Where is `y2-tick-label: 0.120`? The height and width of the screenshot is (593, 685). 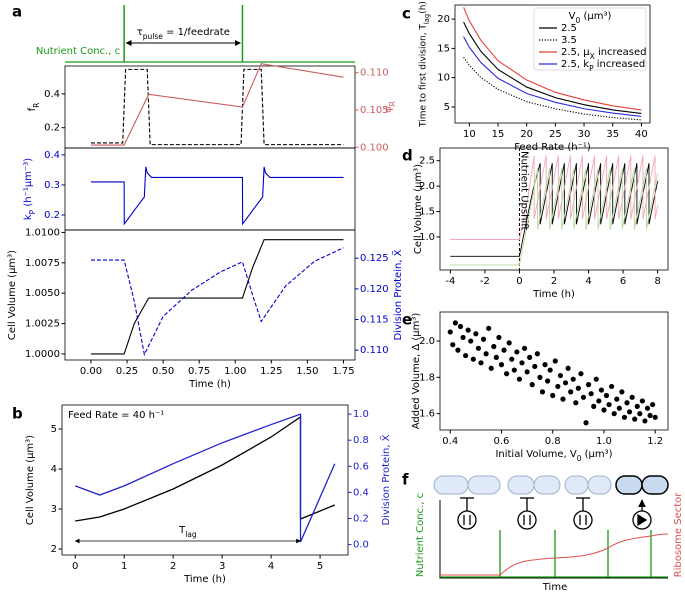
y2-tick-label: 0.120 is located at coordinates (374, 289).